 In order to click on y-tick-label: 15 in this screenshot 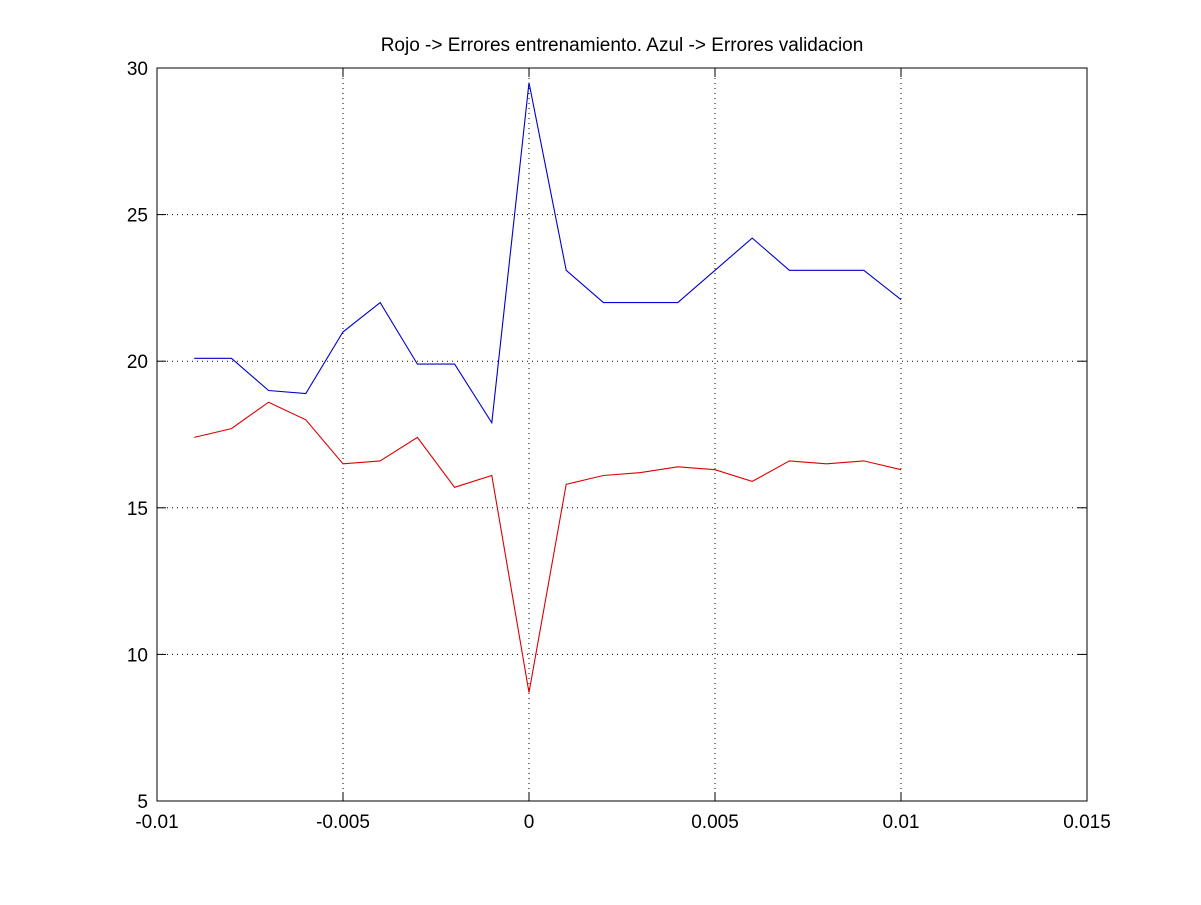, I will do `click(137, 509)`.